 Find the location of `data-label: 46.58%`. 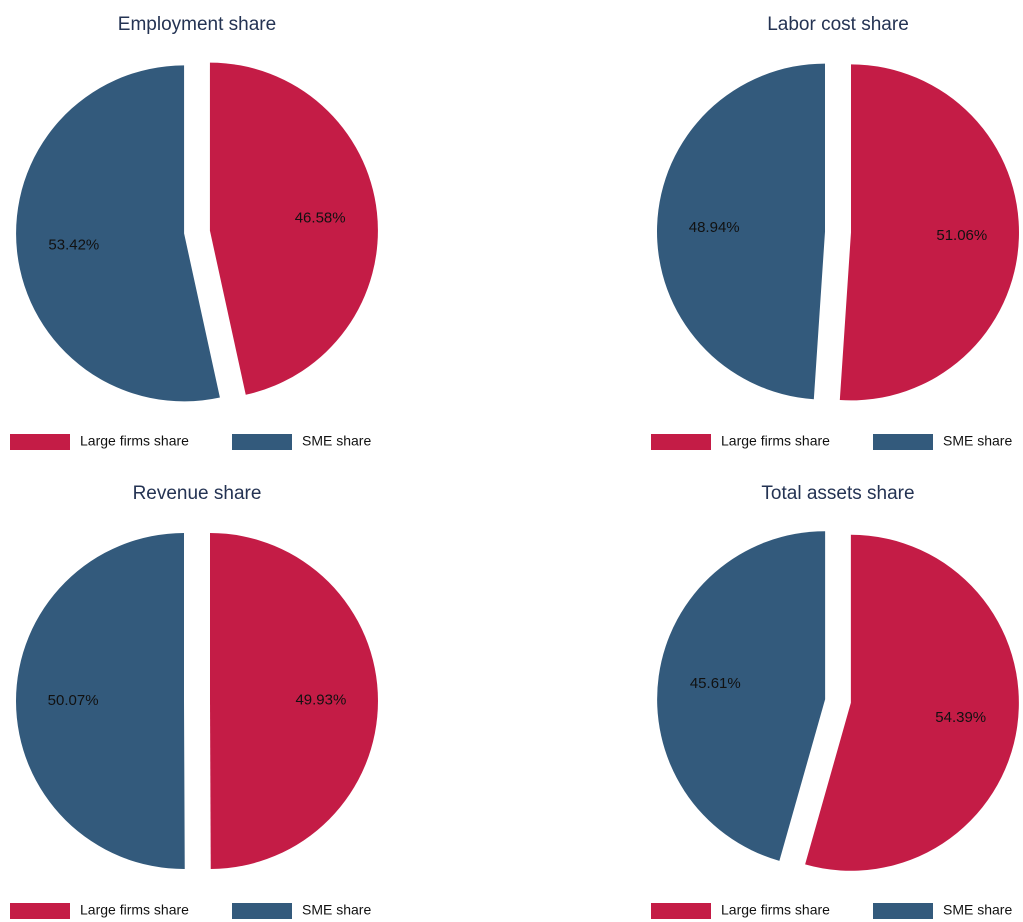

data-label: 46.58% is located at coordinates (320, 218).